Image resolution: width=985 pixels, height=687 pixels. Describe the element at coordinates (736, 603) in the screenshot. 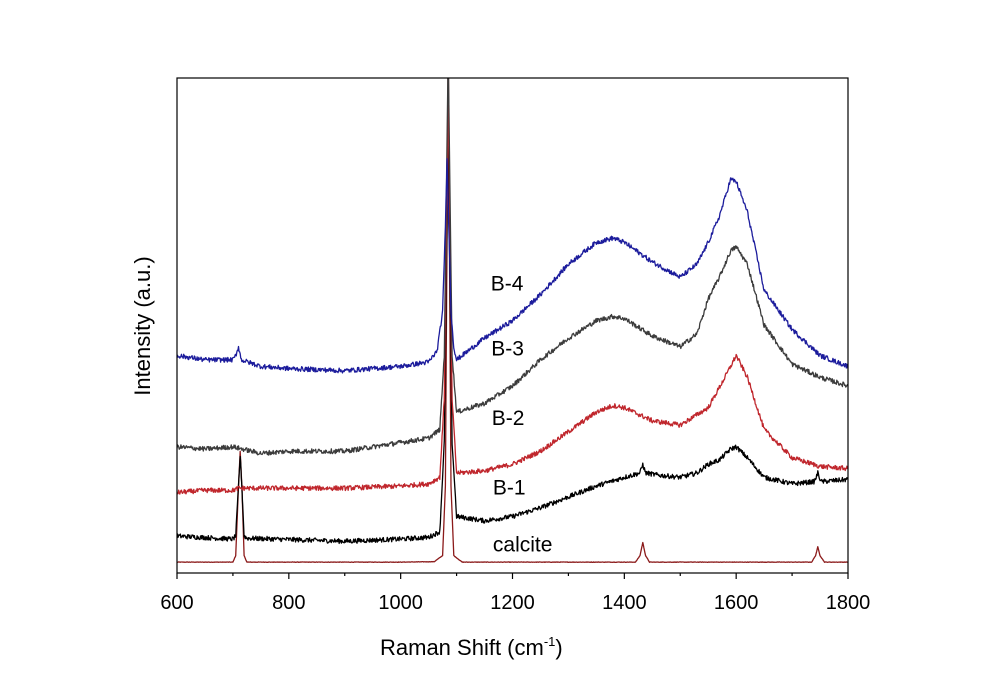

I see `x-tick-label: 1600` at that location.